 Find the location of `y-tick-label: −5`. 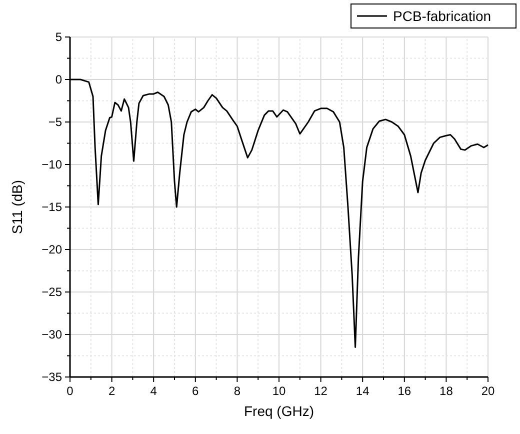

y-tick-label: −5 is located at coordinates (55, 122).